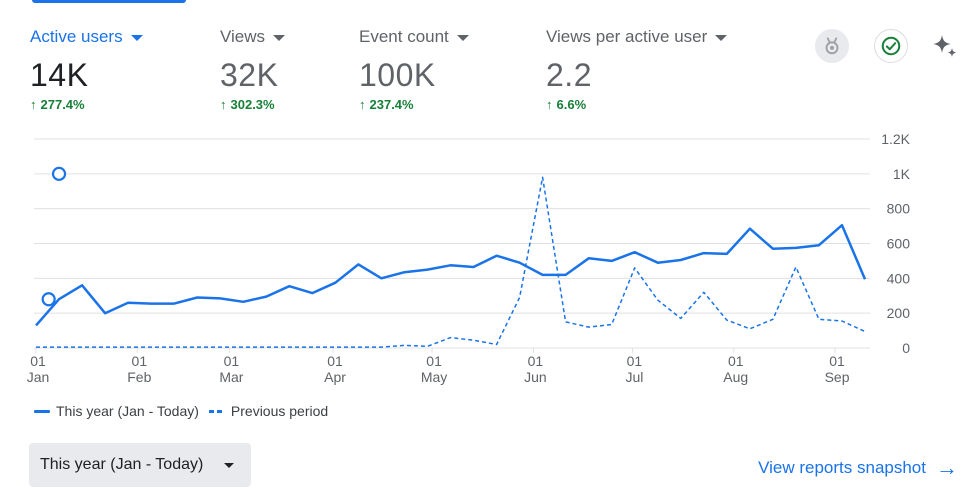 The image size is (978, 489). Describe the element at coordinates (899, 278) in the screenshot. I see `y-tick-label: 400` at that location.